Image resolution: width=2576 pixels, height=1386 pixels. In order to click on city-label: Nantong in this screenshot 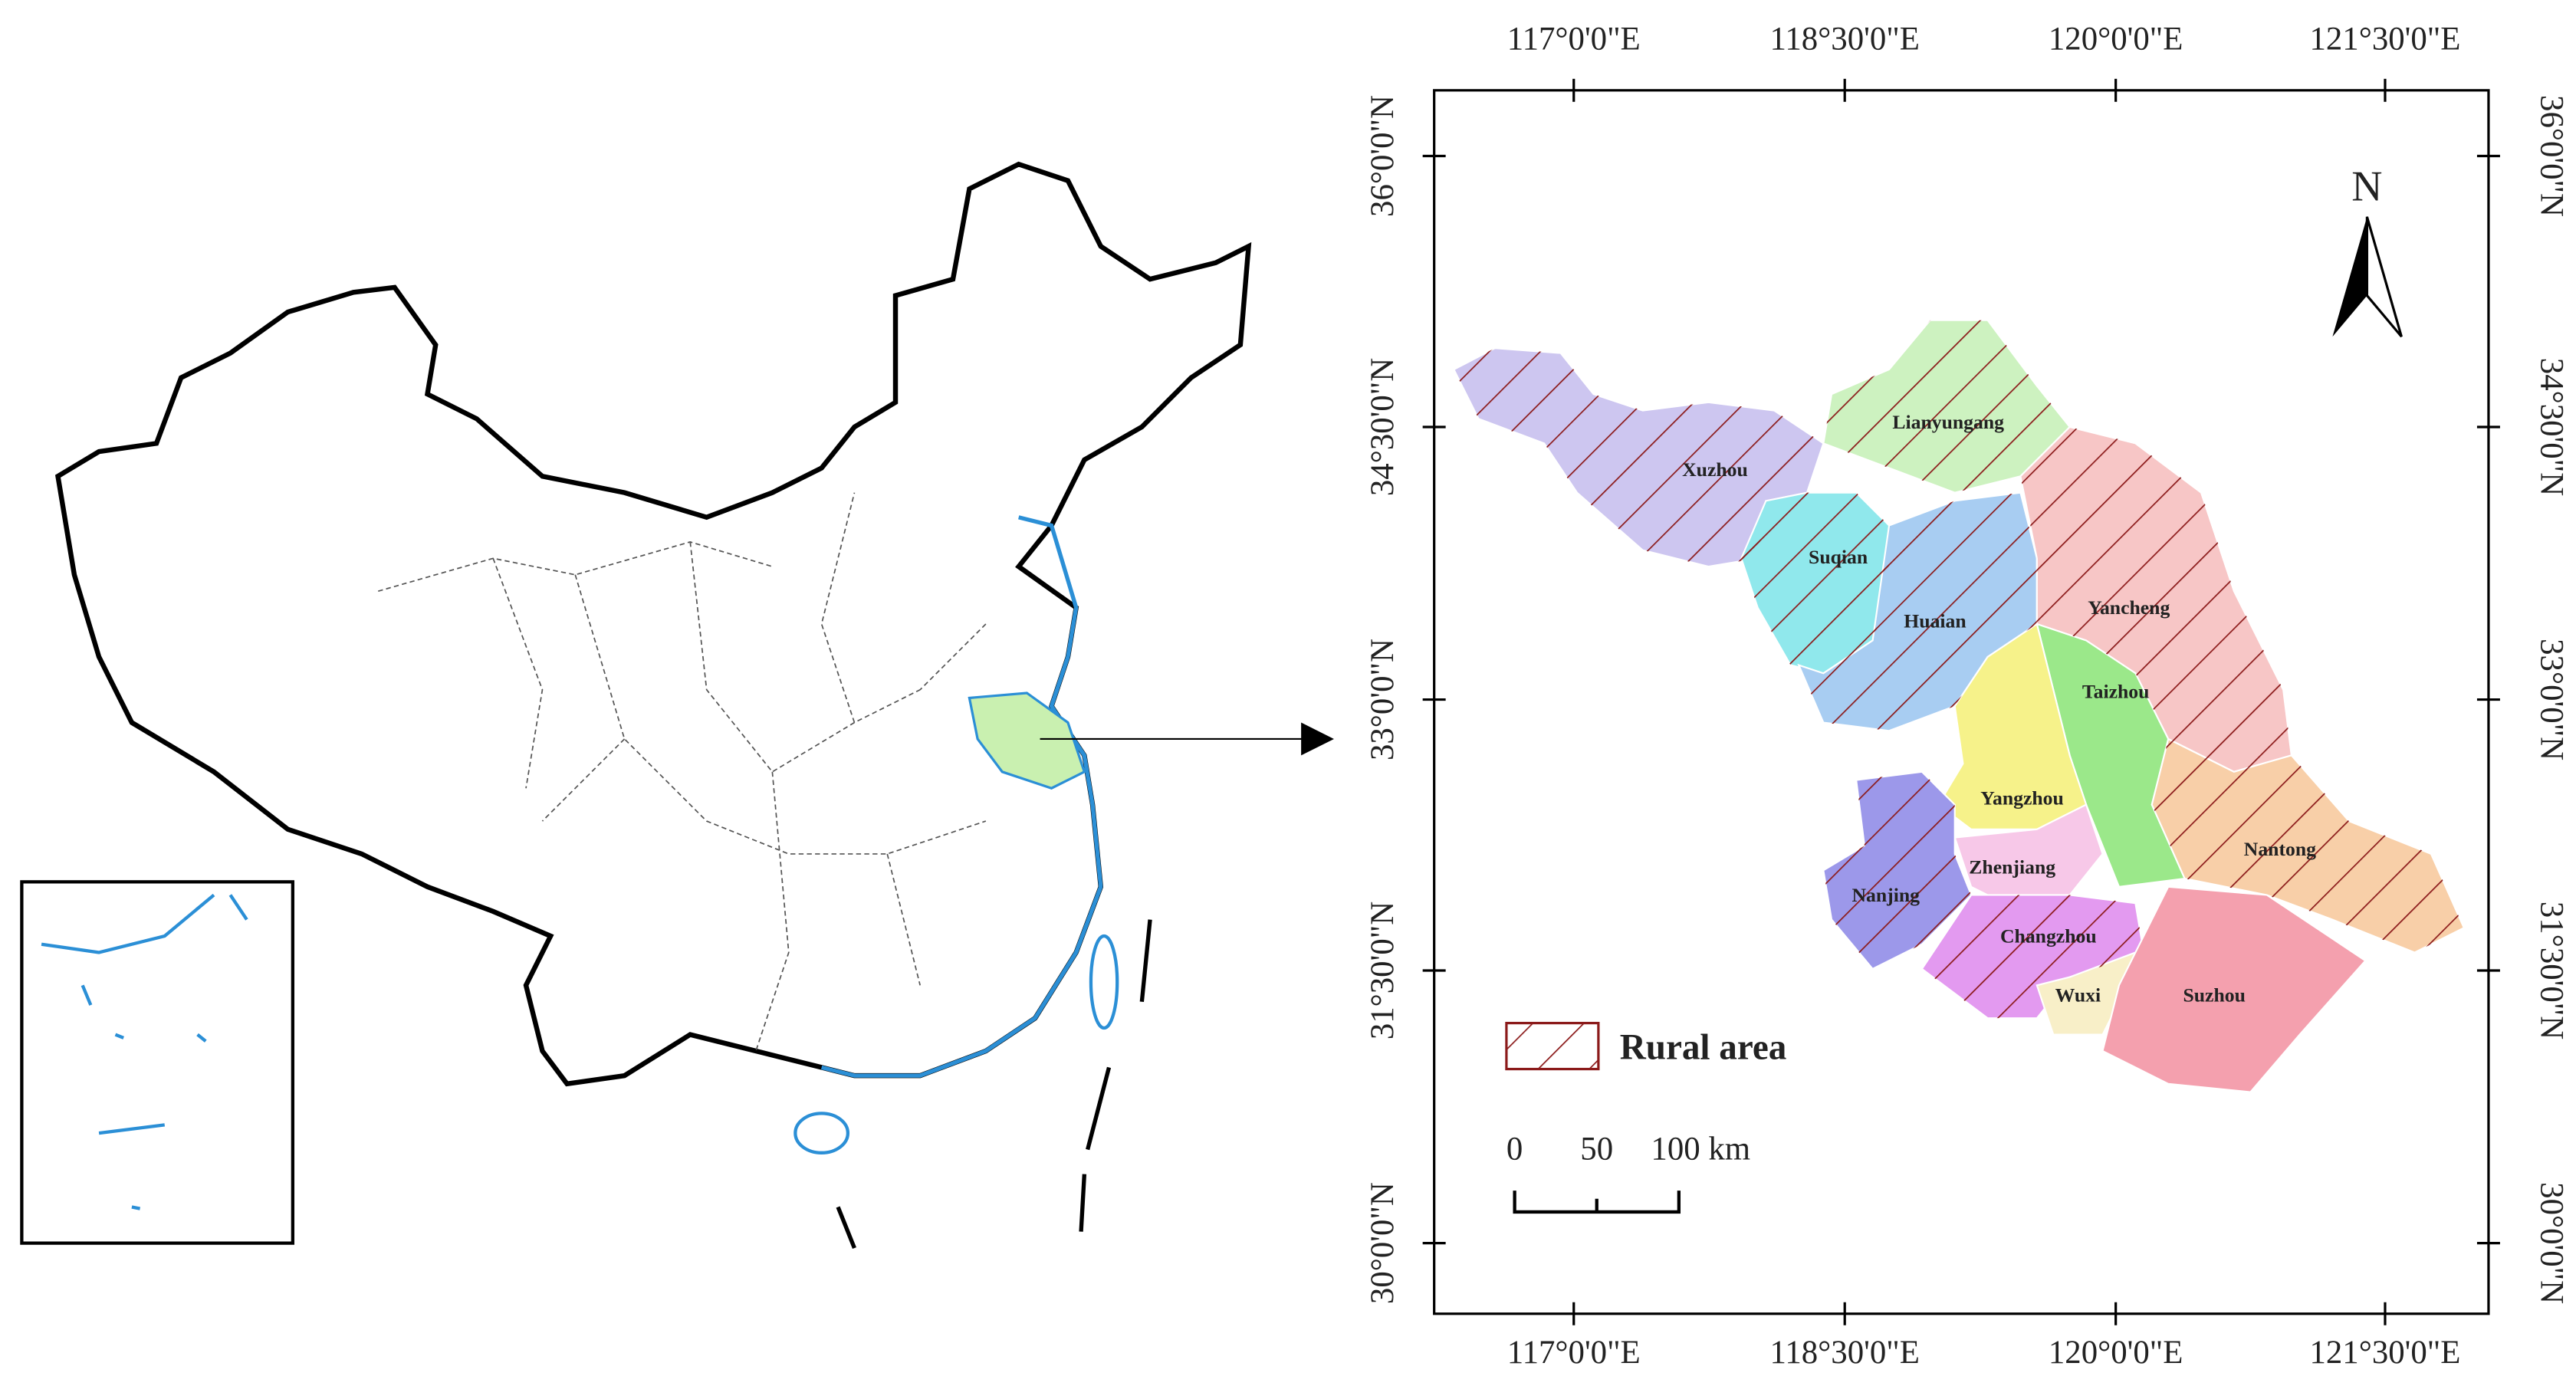, I will do `click(2280, 849)`.